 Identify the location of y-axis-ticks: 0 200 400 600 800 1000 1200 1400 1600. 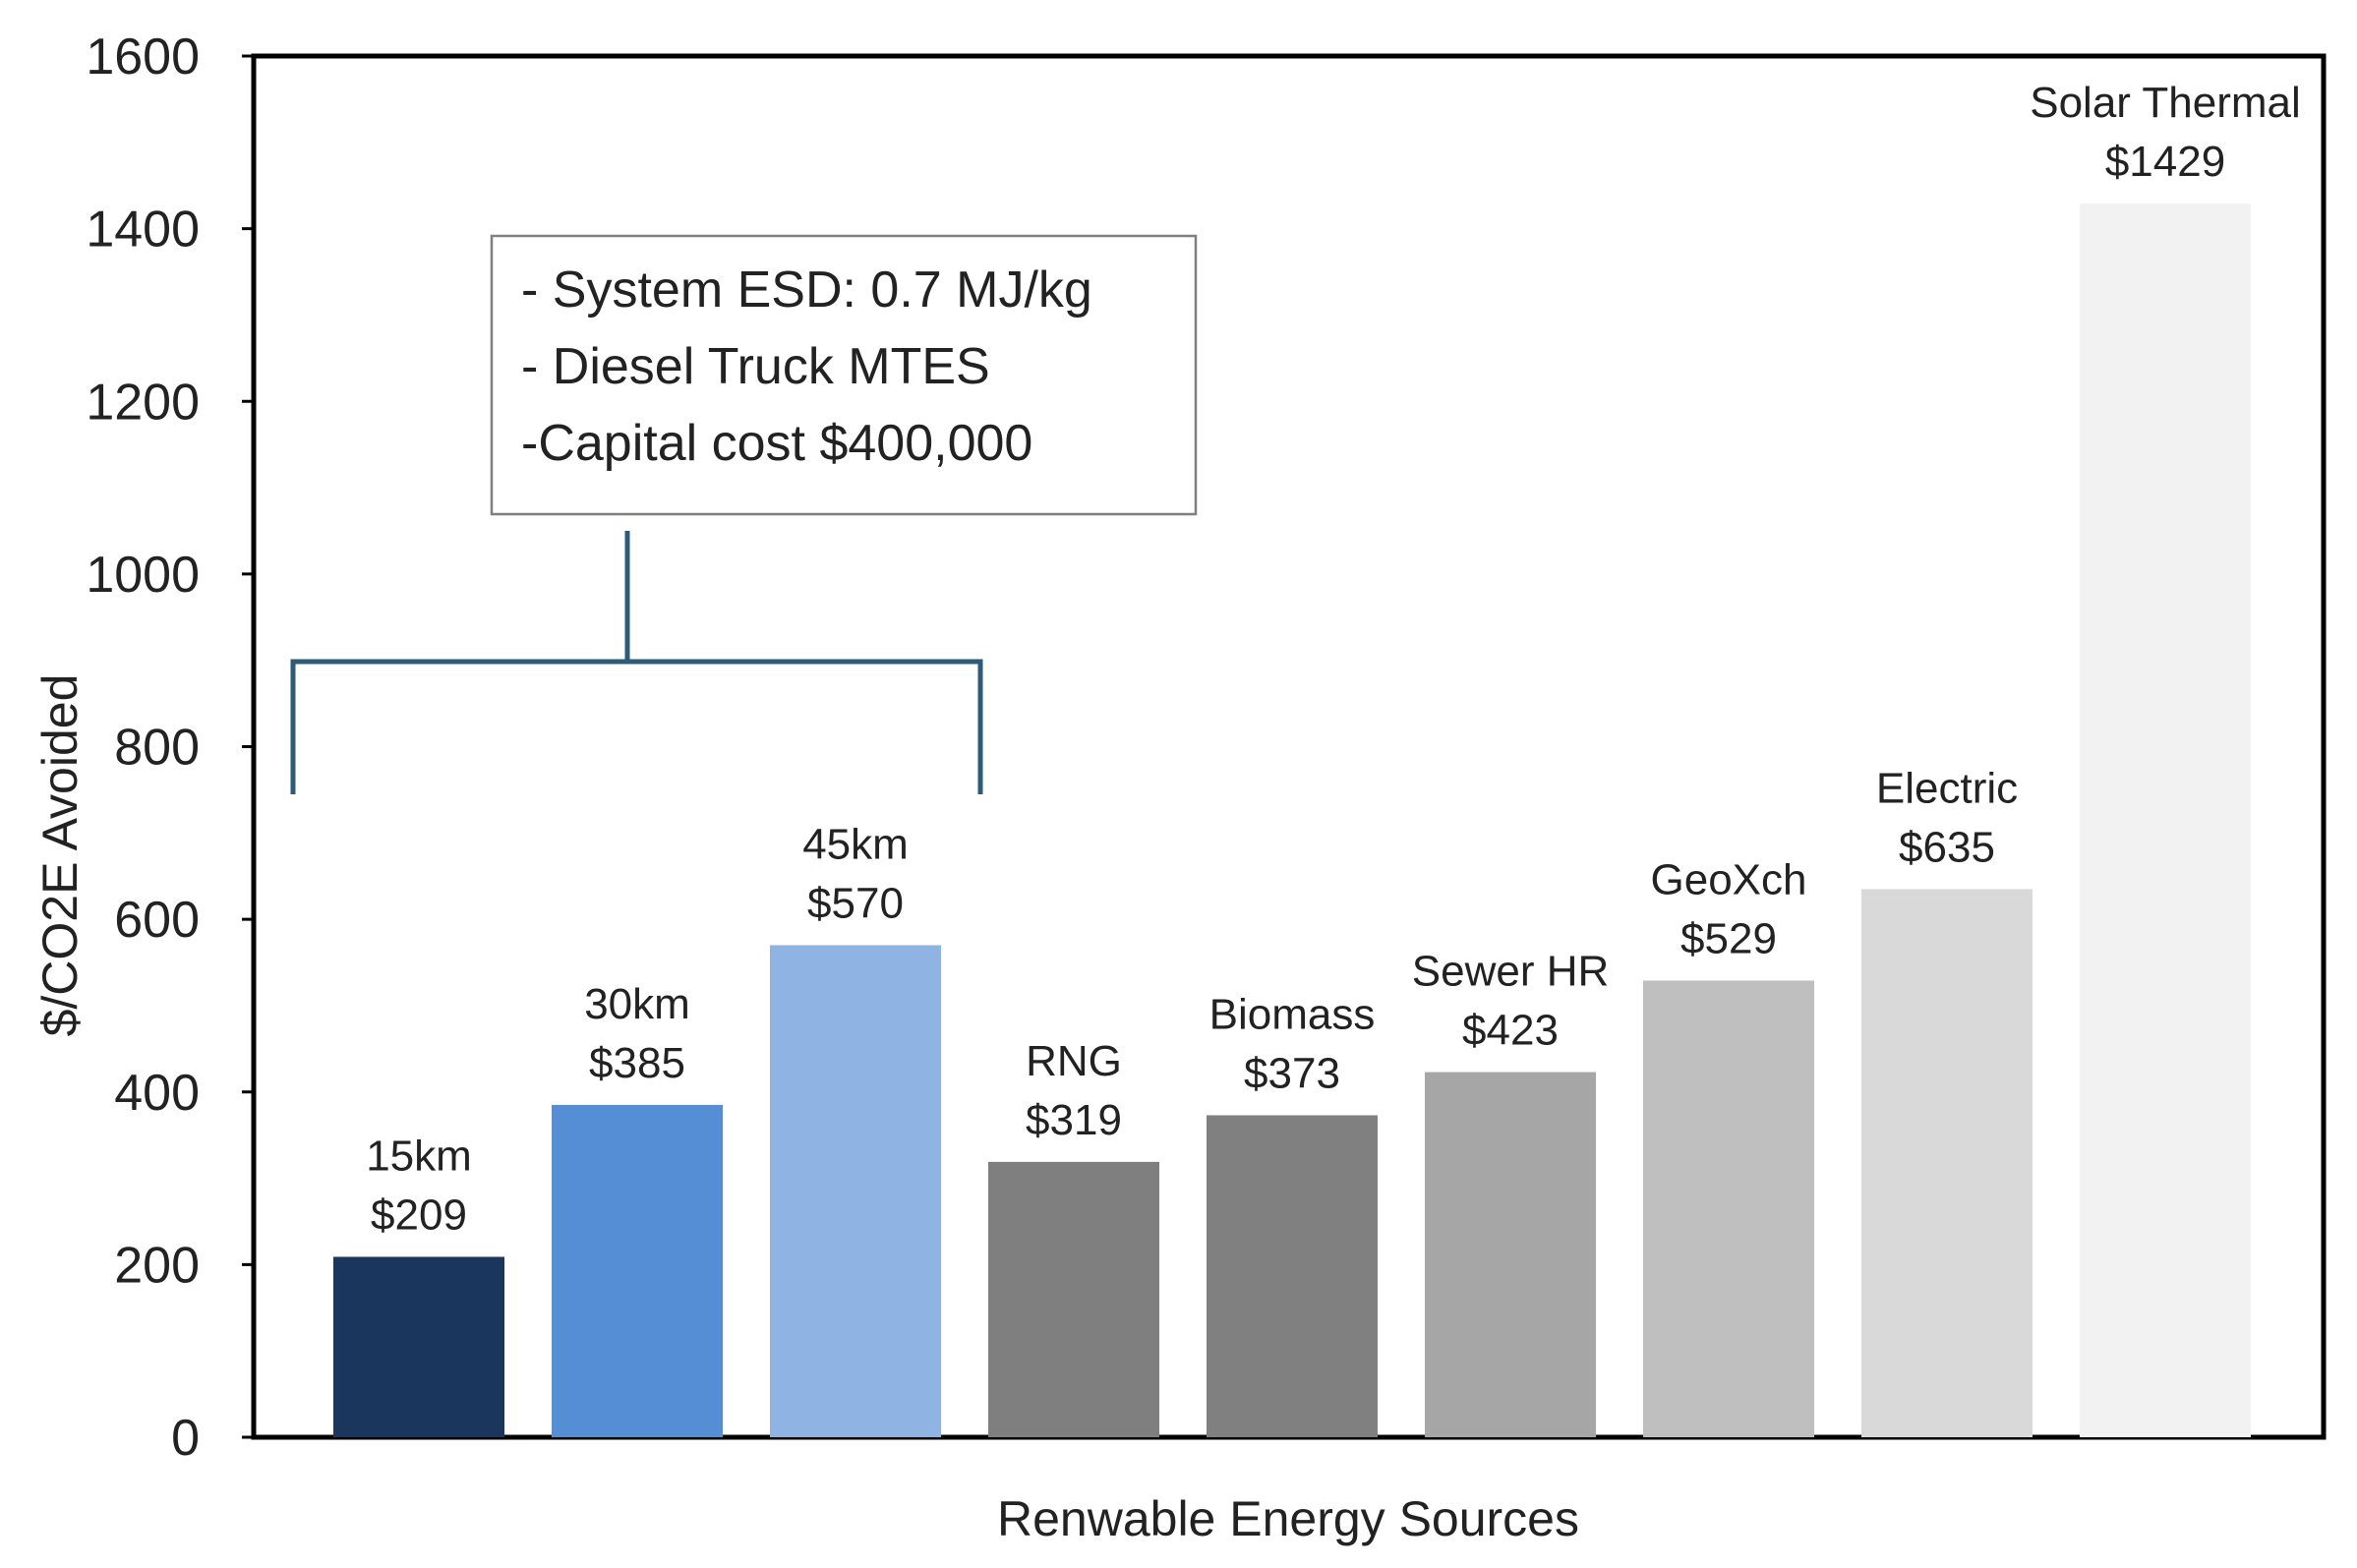
(170, 748).